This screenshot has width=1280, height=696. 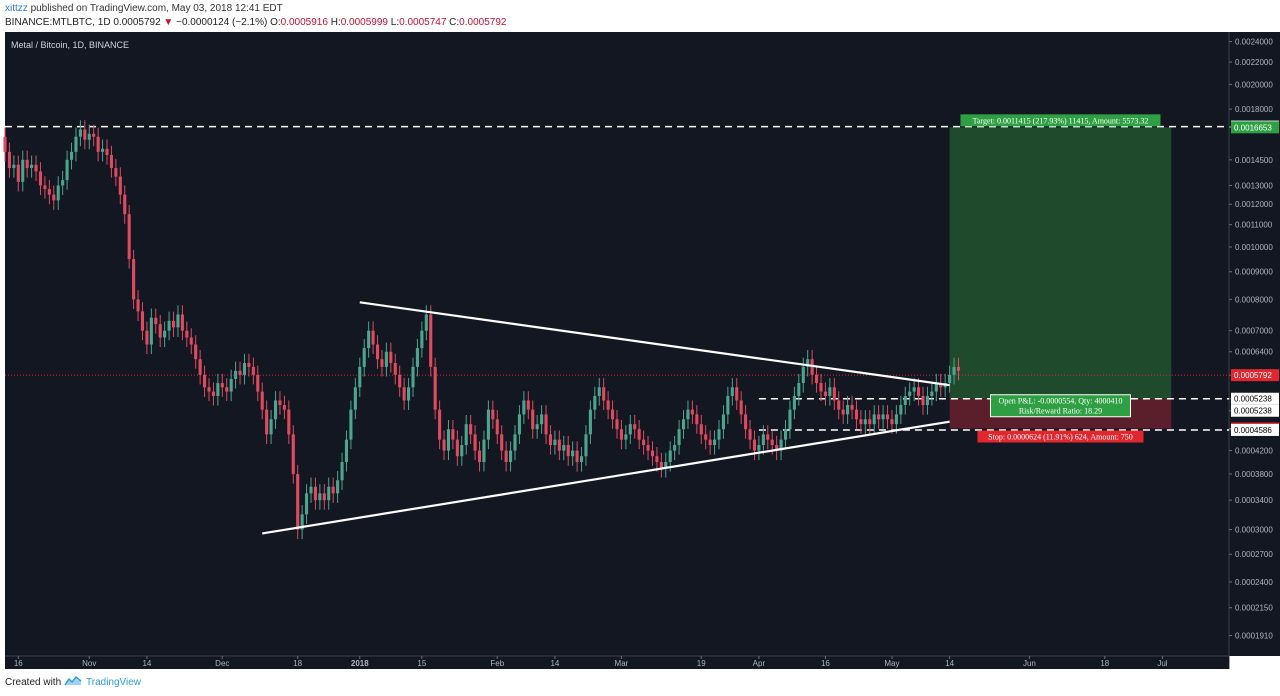 I want to click on y-tick-label: 0.0001910, so click(x=1254, y=635).